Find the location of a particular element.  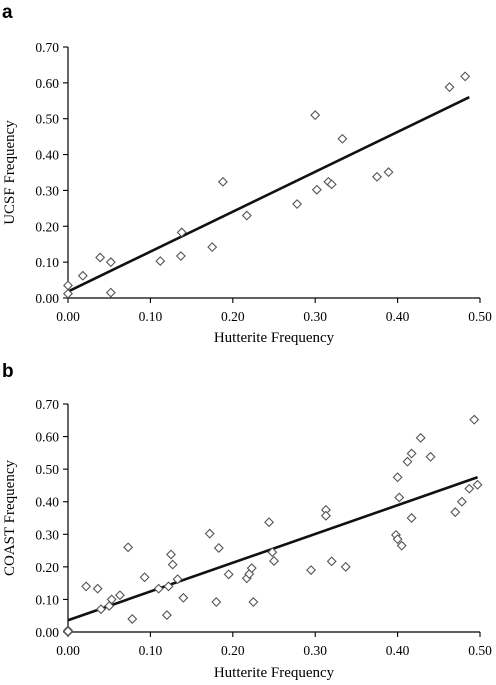

panel-b-label: b is located at coordinates (8, 371).